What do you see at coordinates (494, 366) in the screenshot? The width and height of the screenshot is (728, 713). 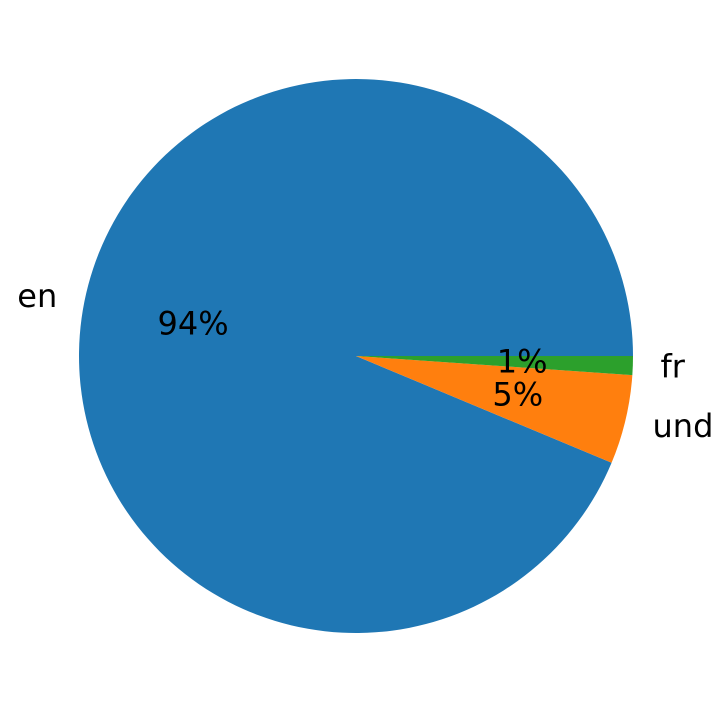 I see `pie-slice-fr` at bounding box center [494, 366].